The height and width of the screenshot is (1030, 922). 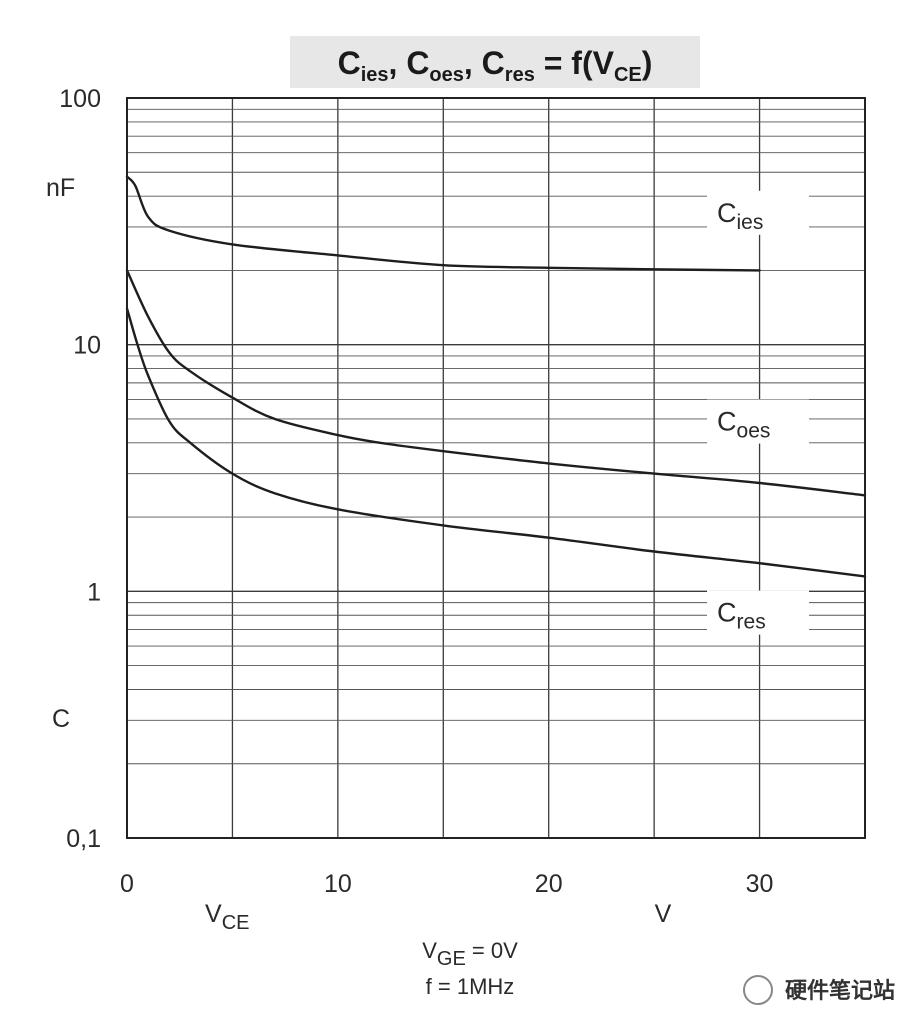 What do you see at coordinates (758, 990) in the screenshot?
I see `wechat-icon` at bounding box center [758, 990].